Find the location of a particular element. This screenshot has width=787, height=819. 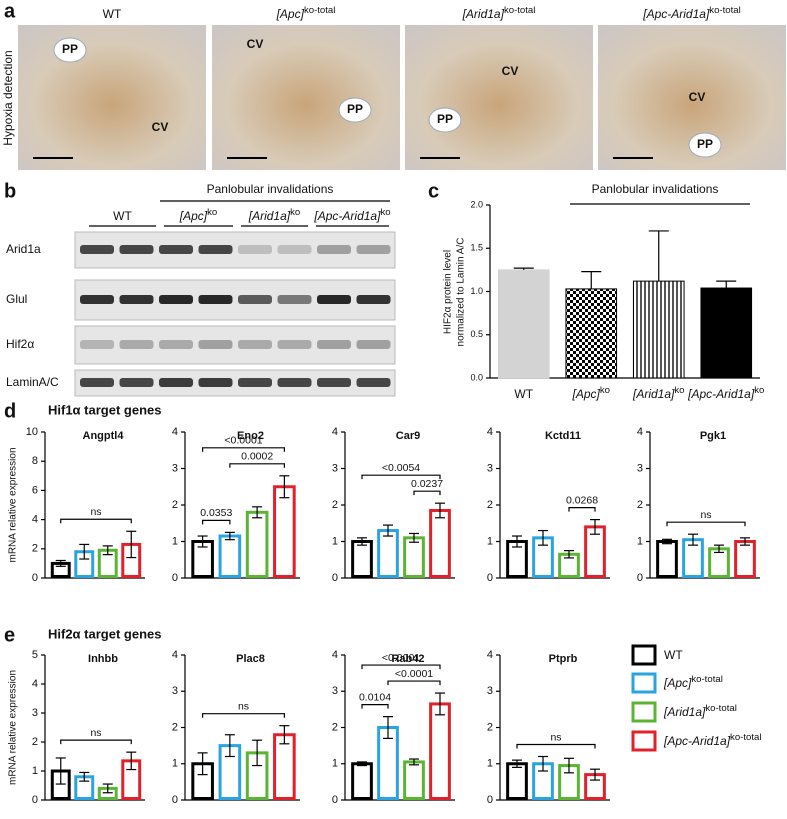

comparison-label: 0.0002 is located at coordinates (257, 457).